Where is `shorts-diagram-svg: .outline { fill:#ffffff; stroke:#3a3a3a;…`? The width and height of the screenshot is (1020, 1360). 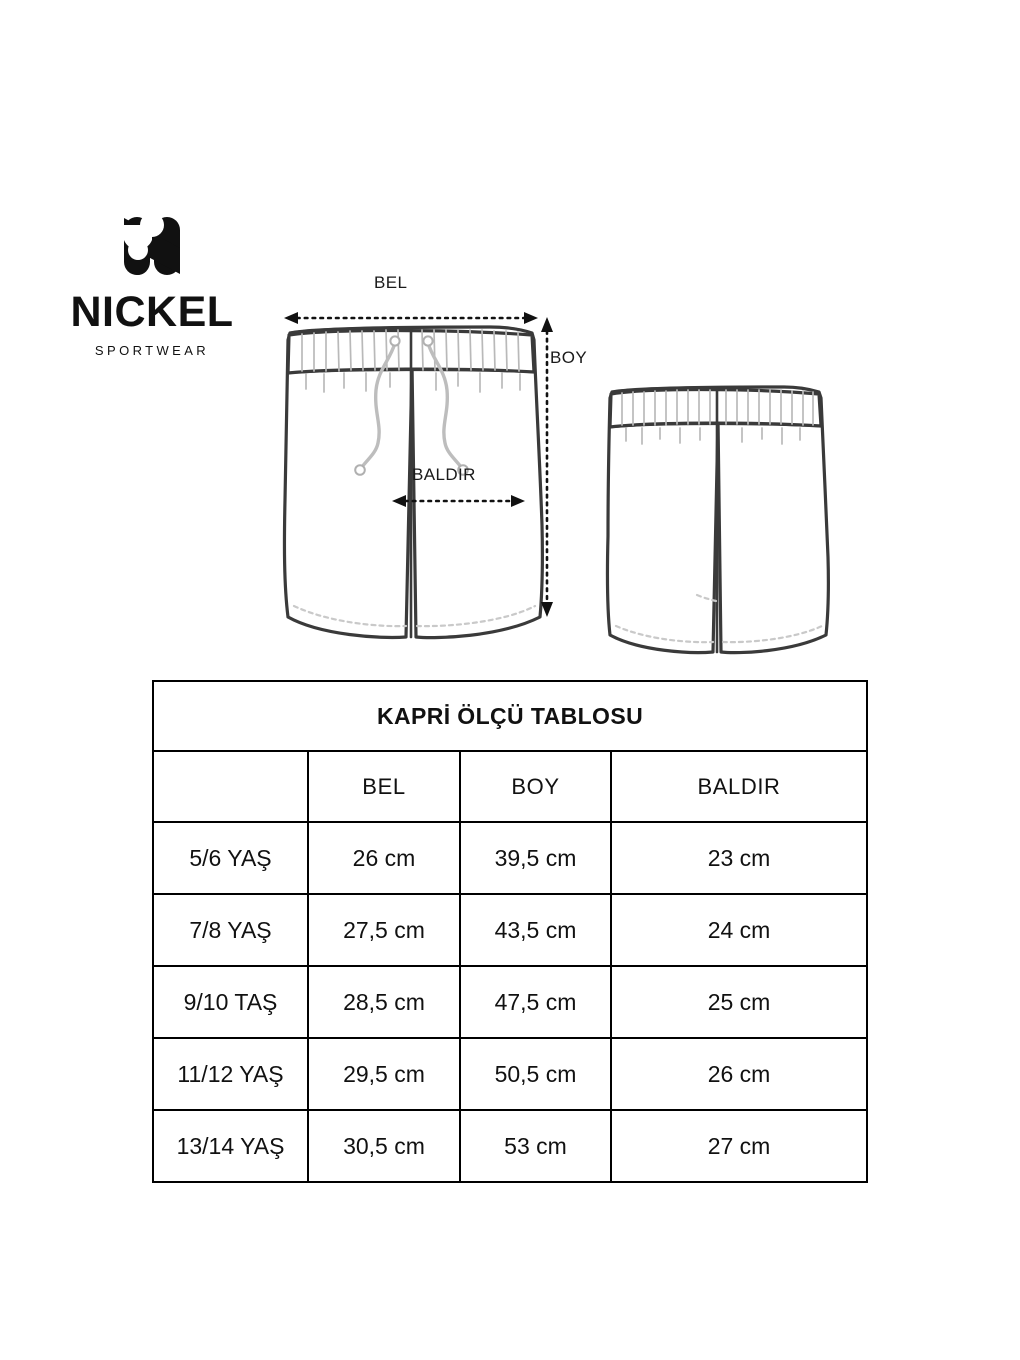
shorts-diagram-svg: .outline { fill:#ffffff; stroke:#3a3a3a;… is located at coordinates (556, 483).